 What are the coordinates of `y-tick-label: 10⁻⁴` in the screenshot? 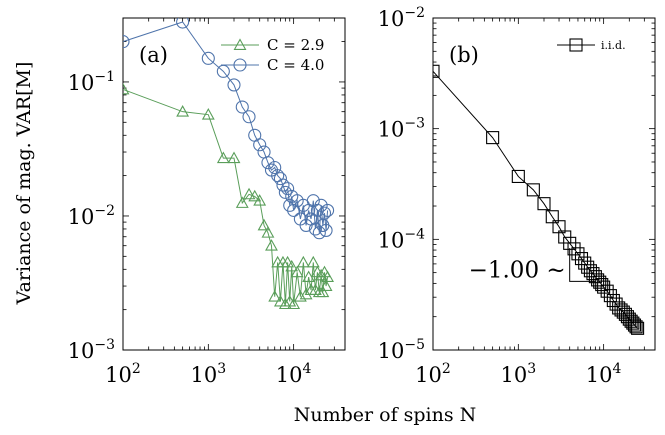 It's located at (401, 239).